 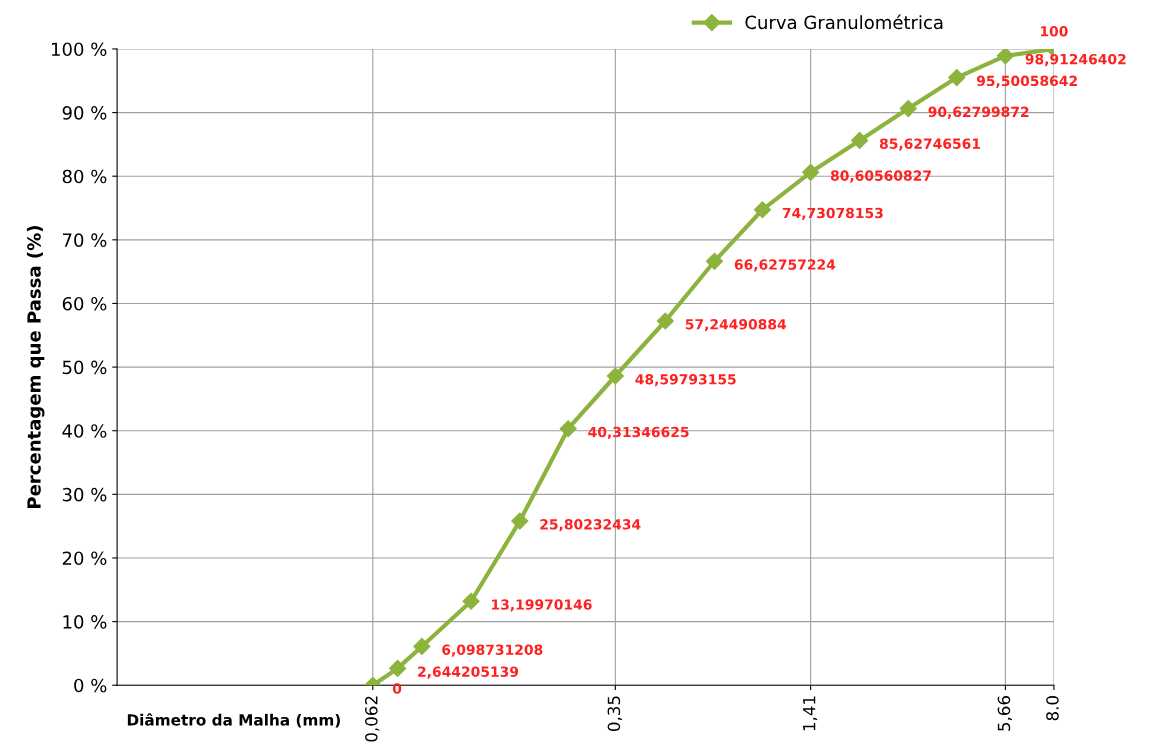 What do you see at coordinates (84, 558) in the screenshot?
I see `y-tick-label: 20 %` at bounding box center [84, 558].